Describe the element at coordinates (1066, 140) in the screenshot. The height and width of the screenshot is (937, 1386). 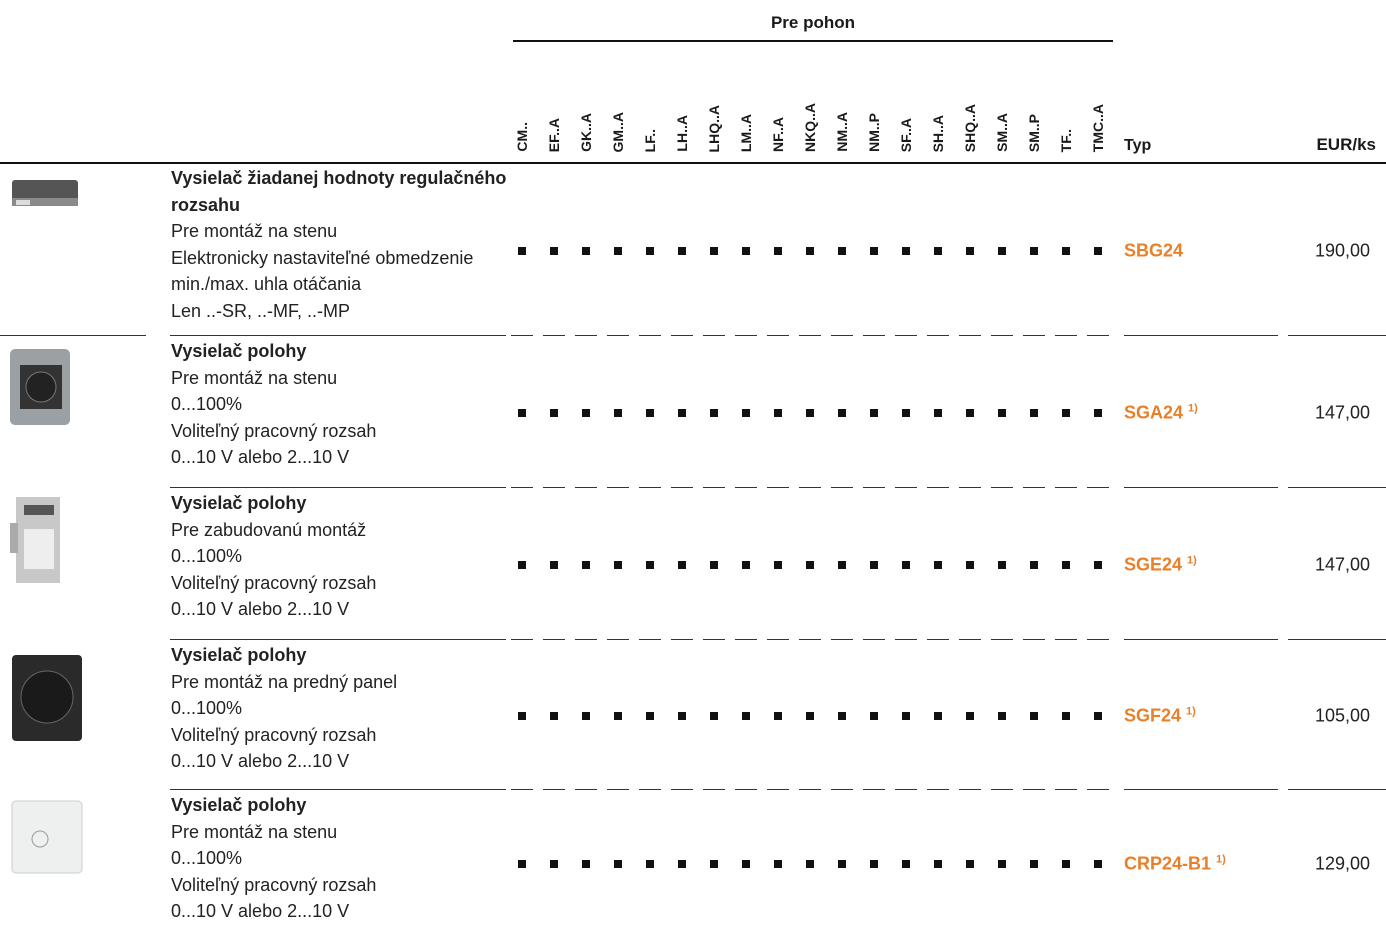
I see `column-label: TF..` at that location.